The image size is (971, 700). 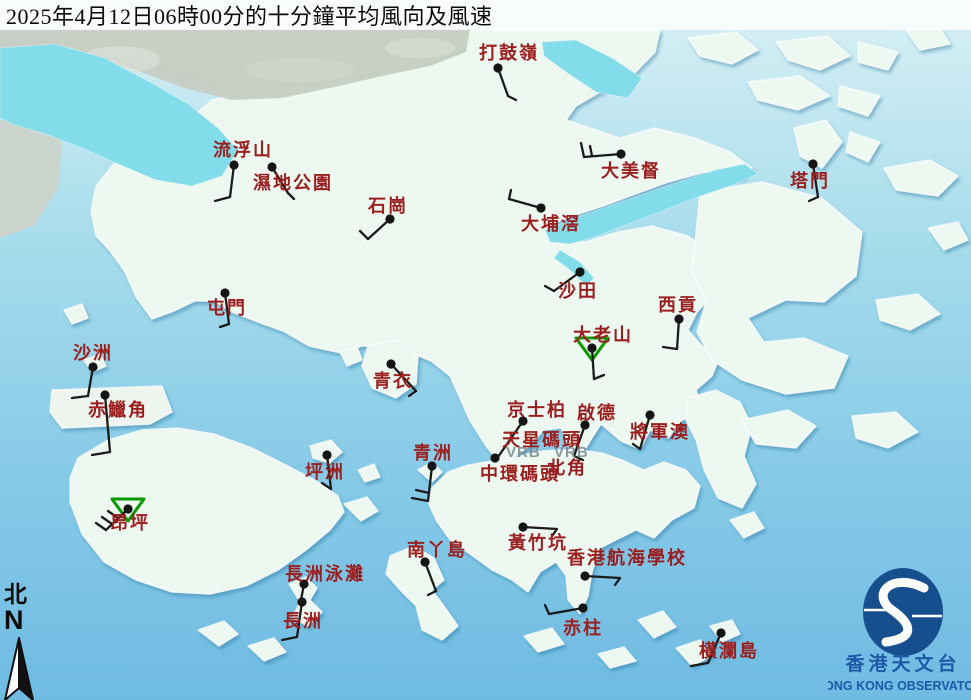 What do you see at coordinates (729, 651) in the screenshot?
I see `station-label-waglan-island: 橫瀾島` at bounding box center [729, 651].